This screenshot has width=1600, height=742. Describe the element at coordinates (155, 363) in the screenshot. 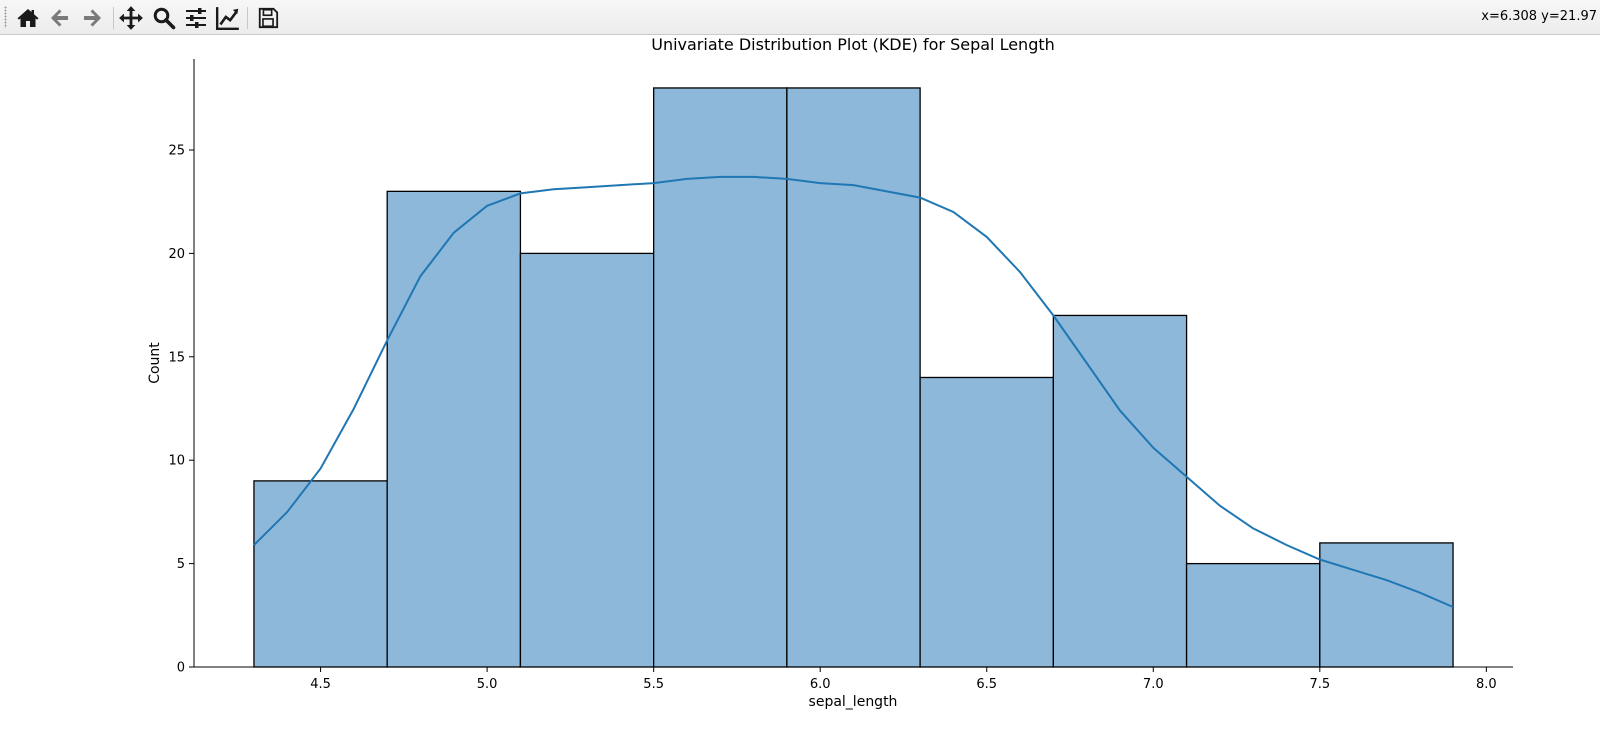

I see `y-axis-label: Count` at that location.